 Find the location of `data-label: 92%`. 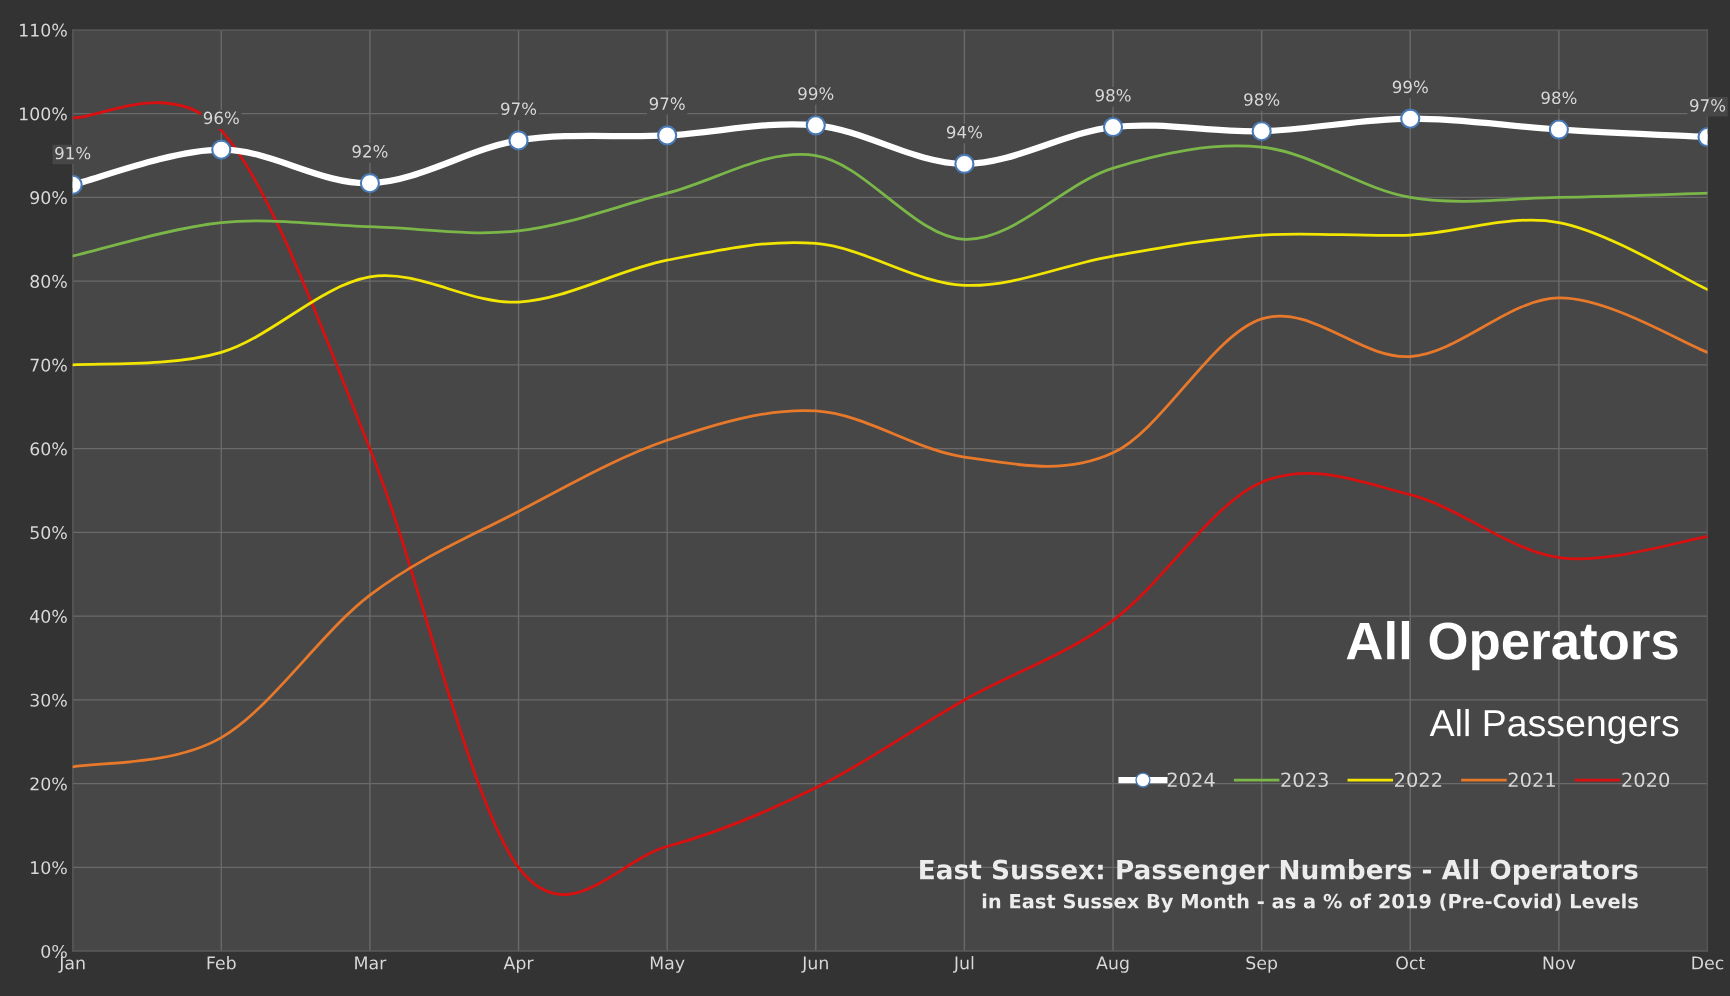

data-label: 92% is located at coordinates (370, 151).